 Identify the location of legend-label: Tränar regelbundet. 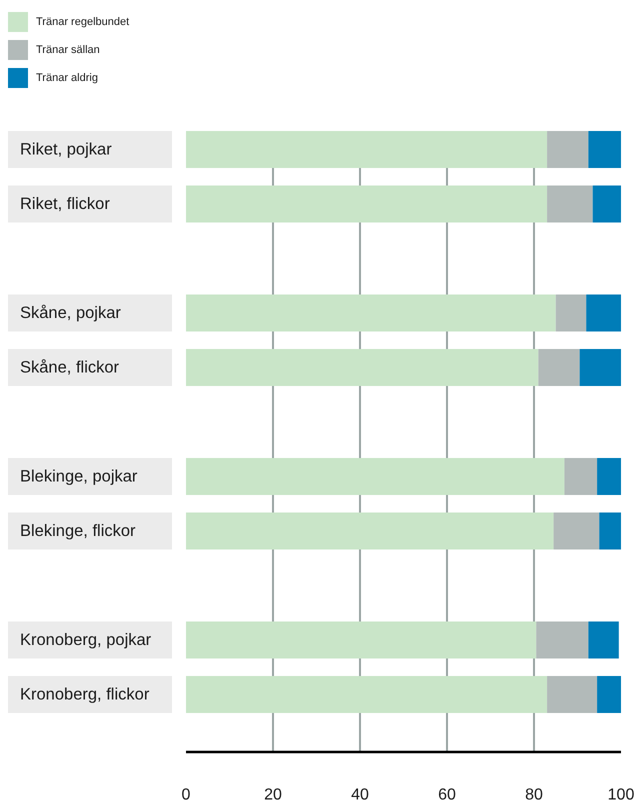
(83, 22).